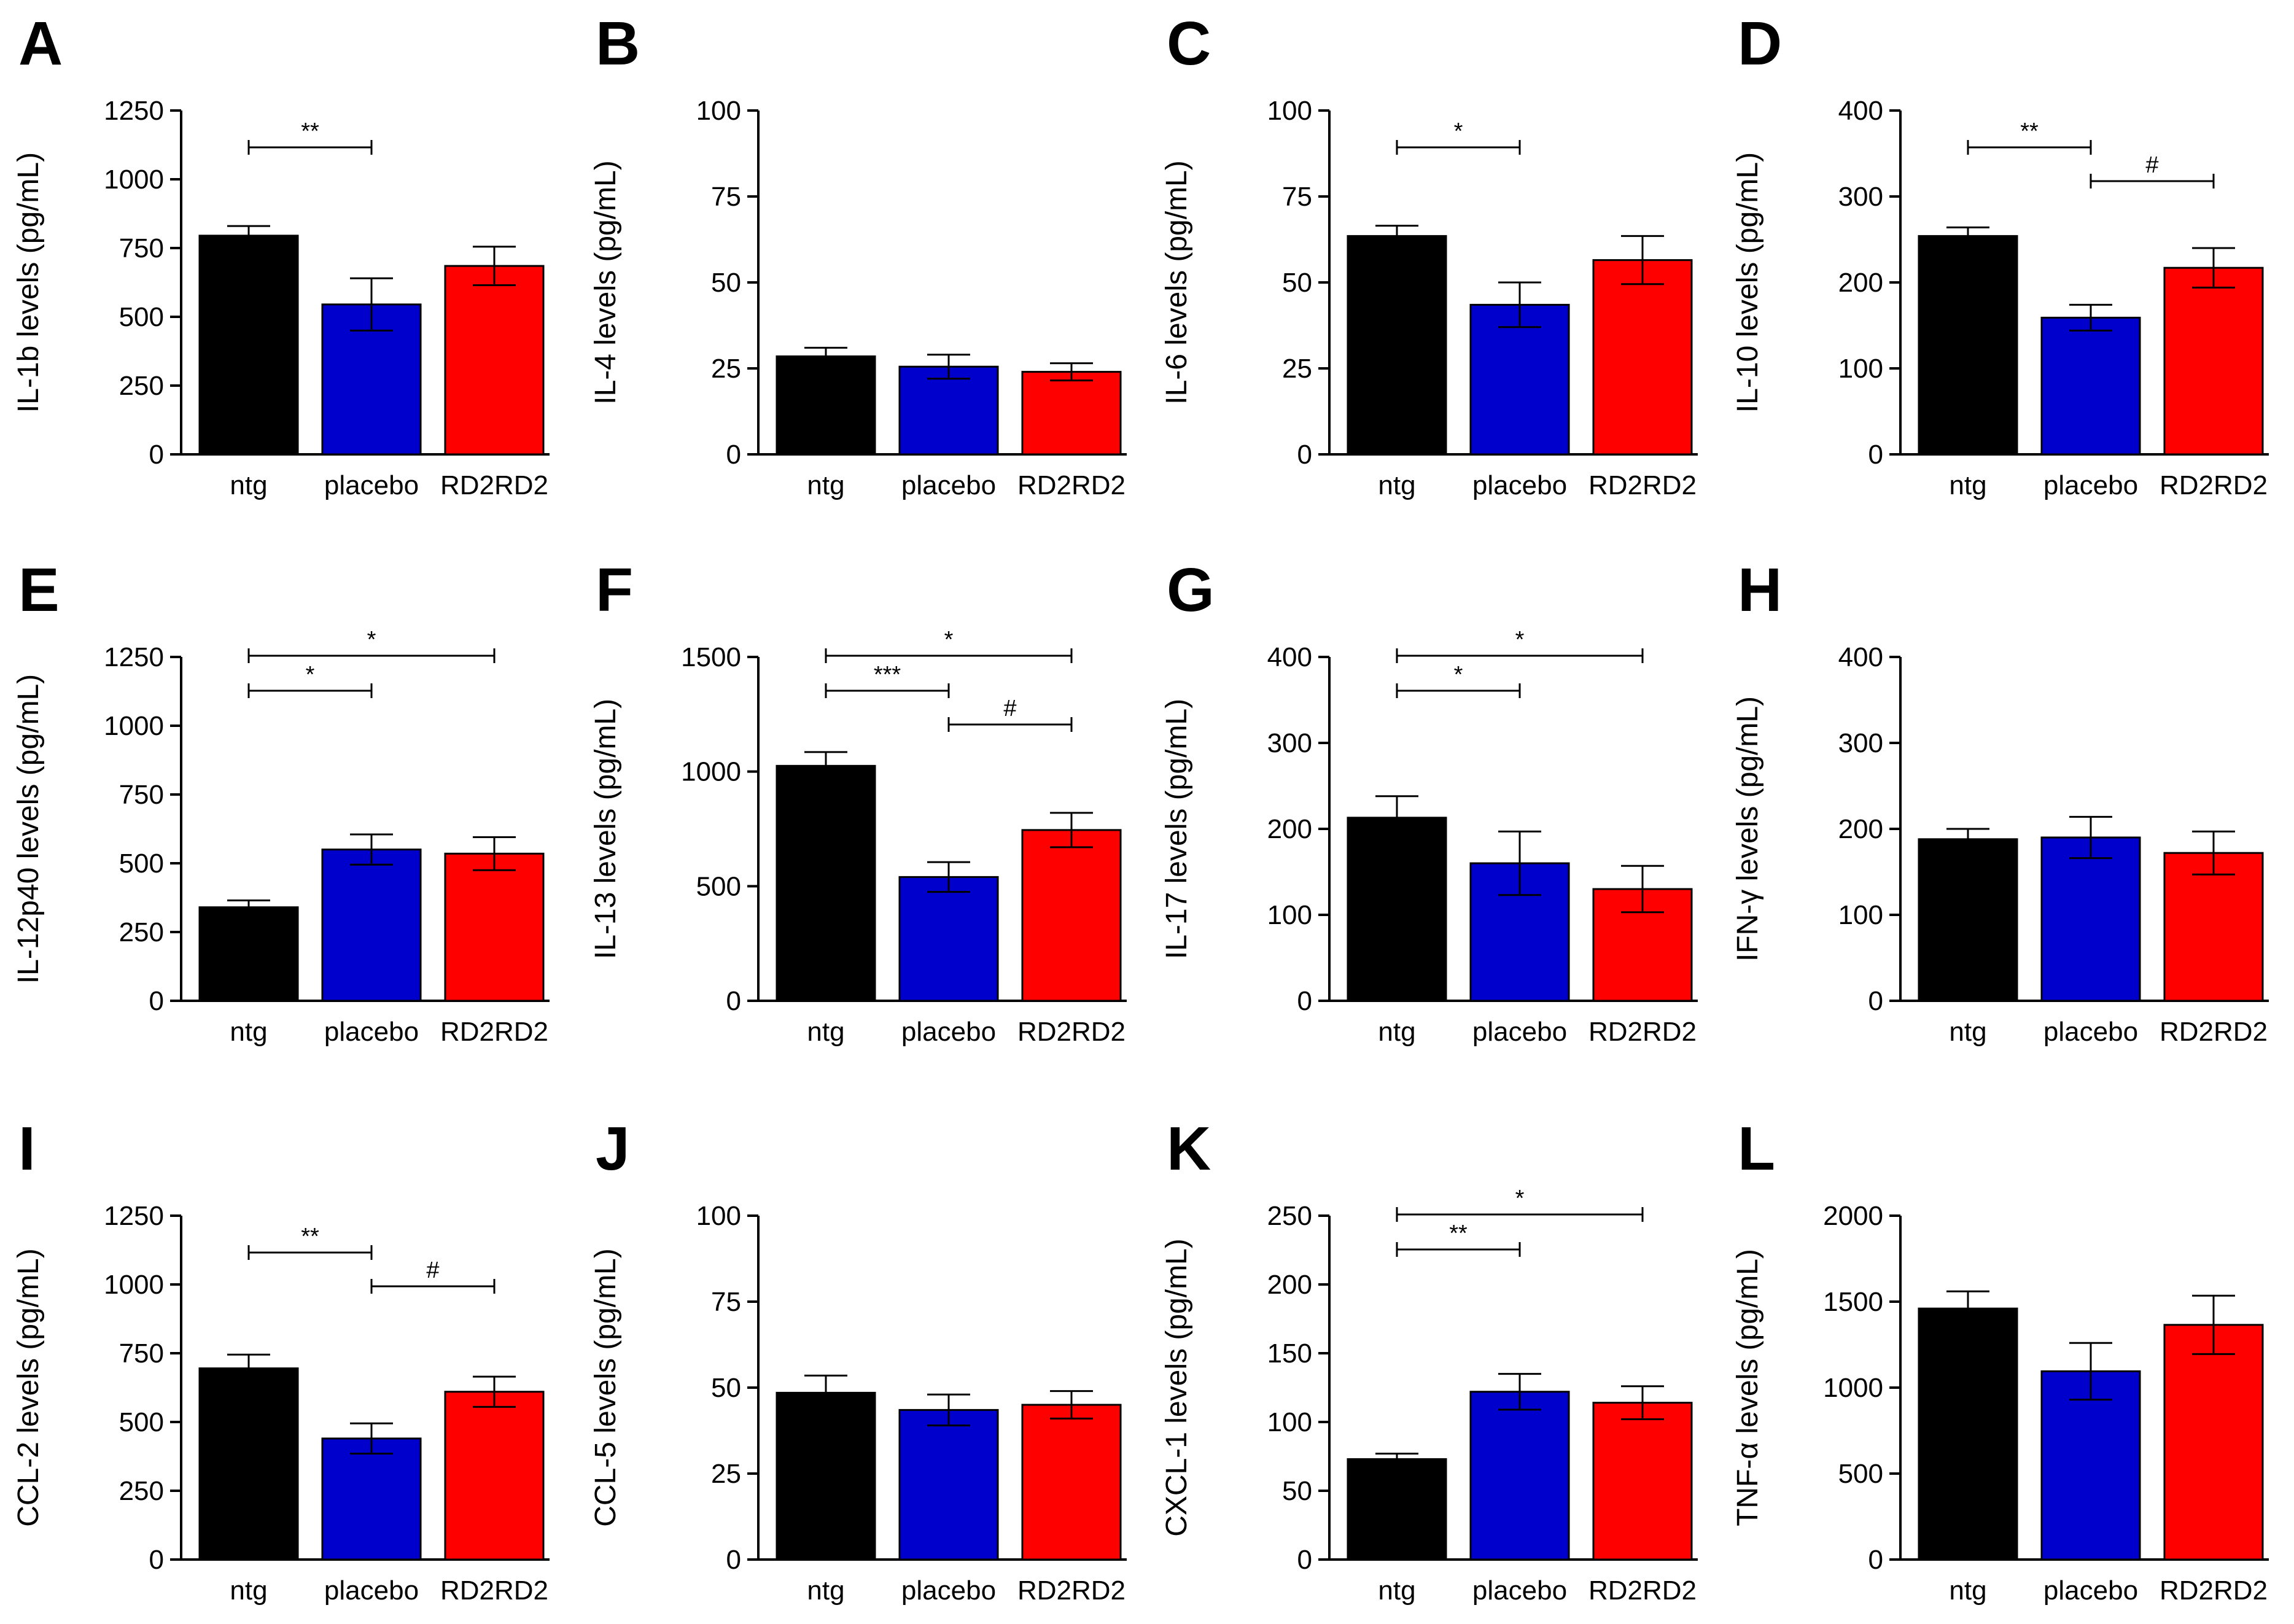  I want to click on y-axis-label: IFN-γ levels (pg/mL), so click(1748, 829).